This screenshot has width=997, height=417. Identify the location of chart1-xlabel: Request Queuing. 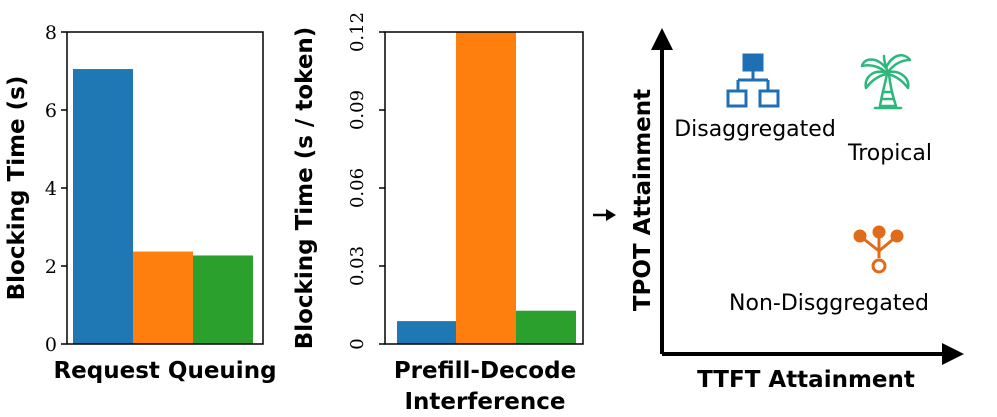
(164, 371).